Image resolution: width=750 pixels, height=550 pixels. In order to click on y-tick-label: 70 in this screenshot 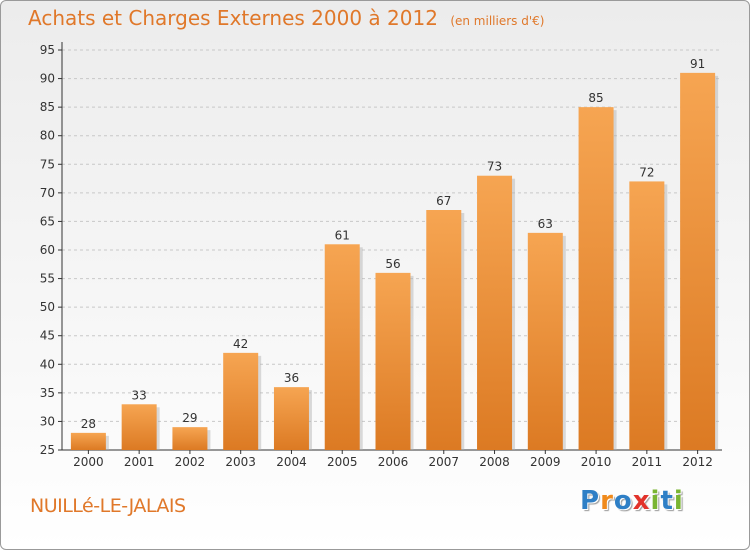, I will do `click(47, 193)`.